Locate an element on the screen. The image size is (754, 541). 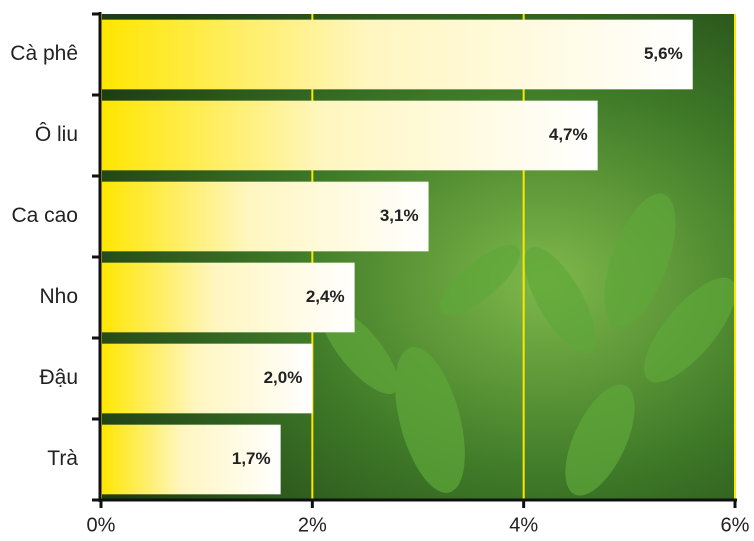
category-label: Trà is located at coordinates (62, 458).